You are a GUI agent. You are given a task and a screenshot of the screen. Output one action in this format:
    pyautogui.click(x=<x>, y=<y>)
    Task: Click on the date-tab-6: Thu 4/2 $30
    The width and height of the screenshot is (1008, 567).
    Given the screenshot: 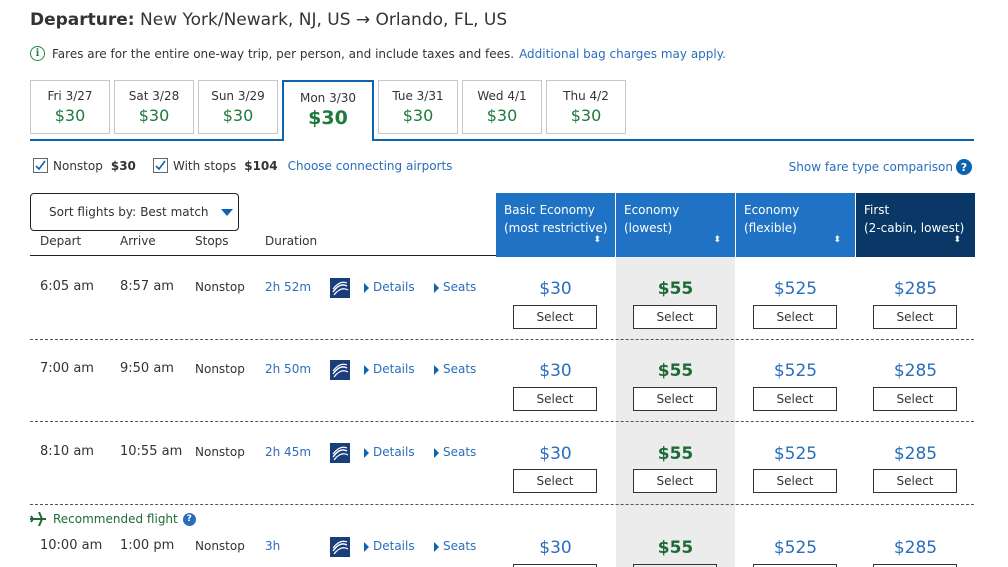 What is the action you would take?
    pyautogui.click(x=586, y=107)
    